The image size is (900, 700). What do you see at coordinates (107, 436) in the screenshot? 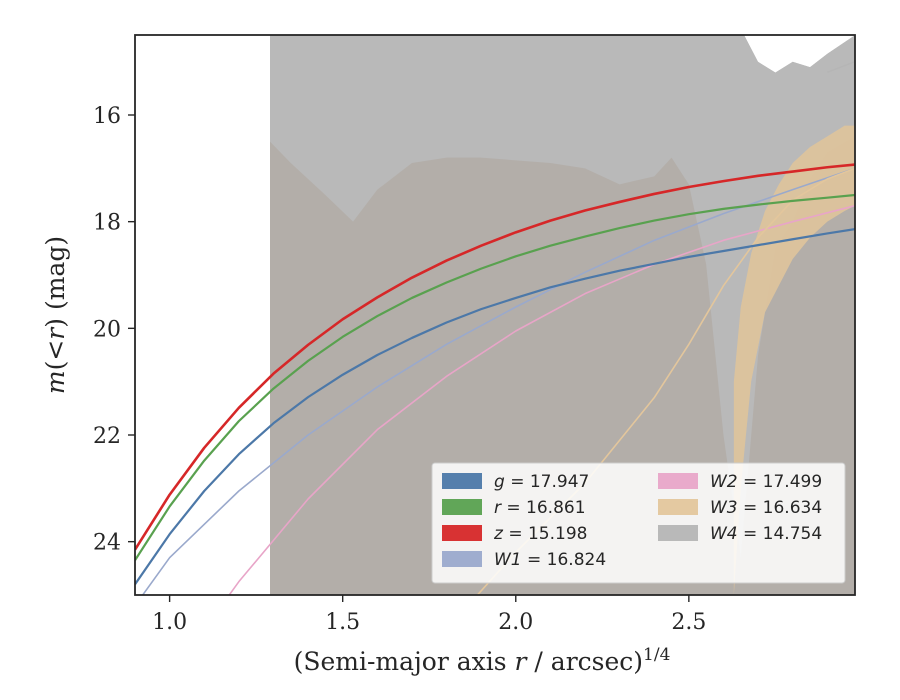
I see `y-tick-label: 22` at bounding box center [107, 436].